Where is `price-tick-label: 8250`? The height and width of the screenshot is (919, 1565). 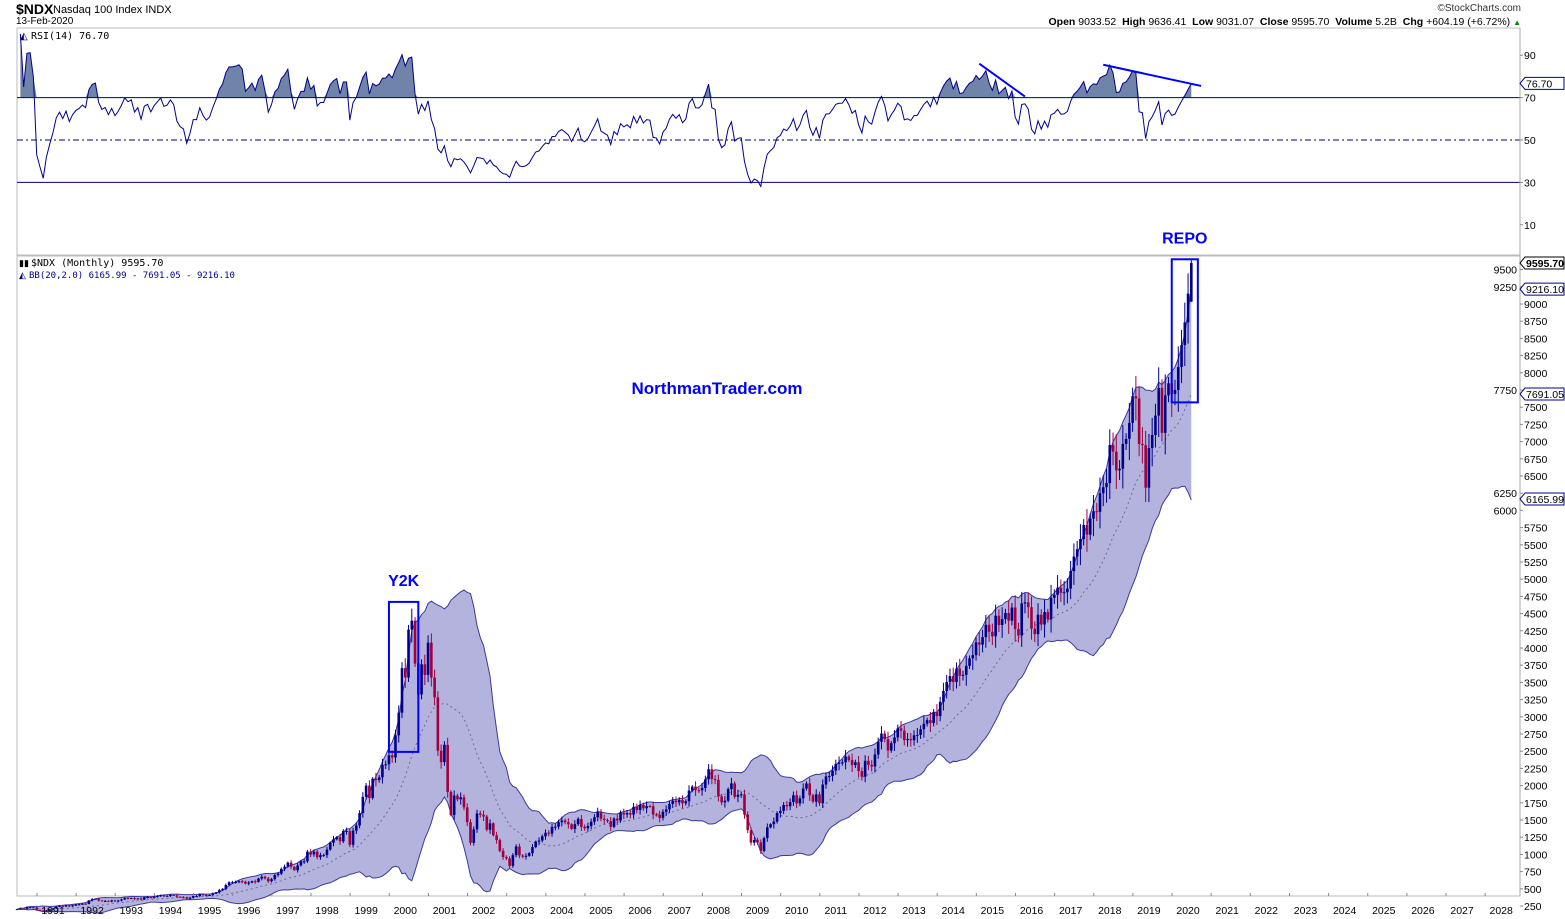 price-tick-label: 8250 is located at coordinates (1536, 357).